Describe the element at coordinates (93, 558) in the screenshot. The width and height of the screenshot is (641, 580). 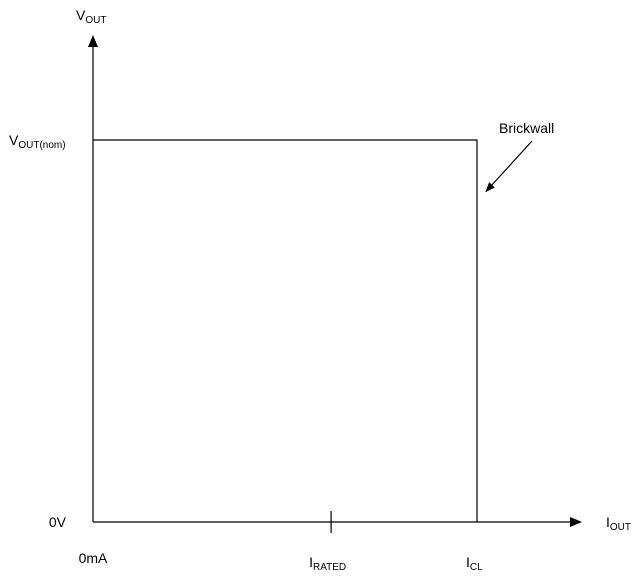
I see `x-tick-label-zero: 0mA` at that location.